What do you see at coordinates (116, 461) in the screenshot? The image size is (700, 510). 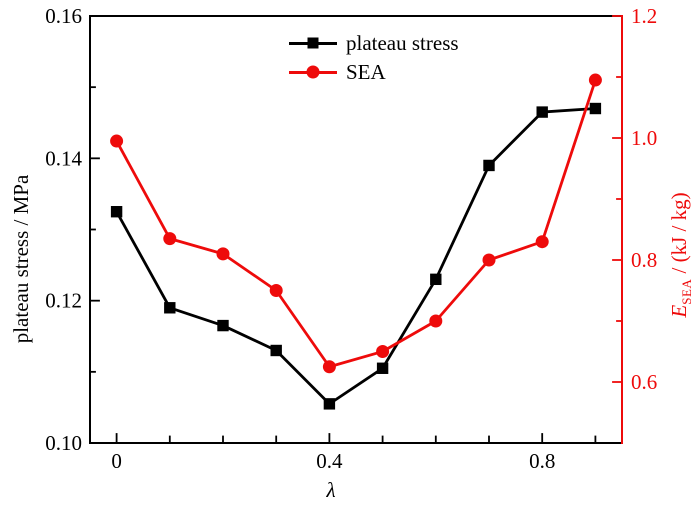 I see `x-tick-label: 0` at bounding box center [116, 461].